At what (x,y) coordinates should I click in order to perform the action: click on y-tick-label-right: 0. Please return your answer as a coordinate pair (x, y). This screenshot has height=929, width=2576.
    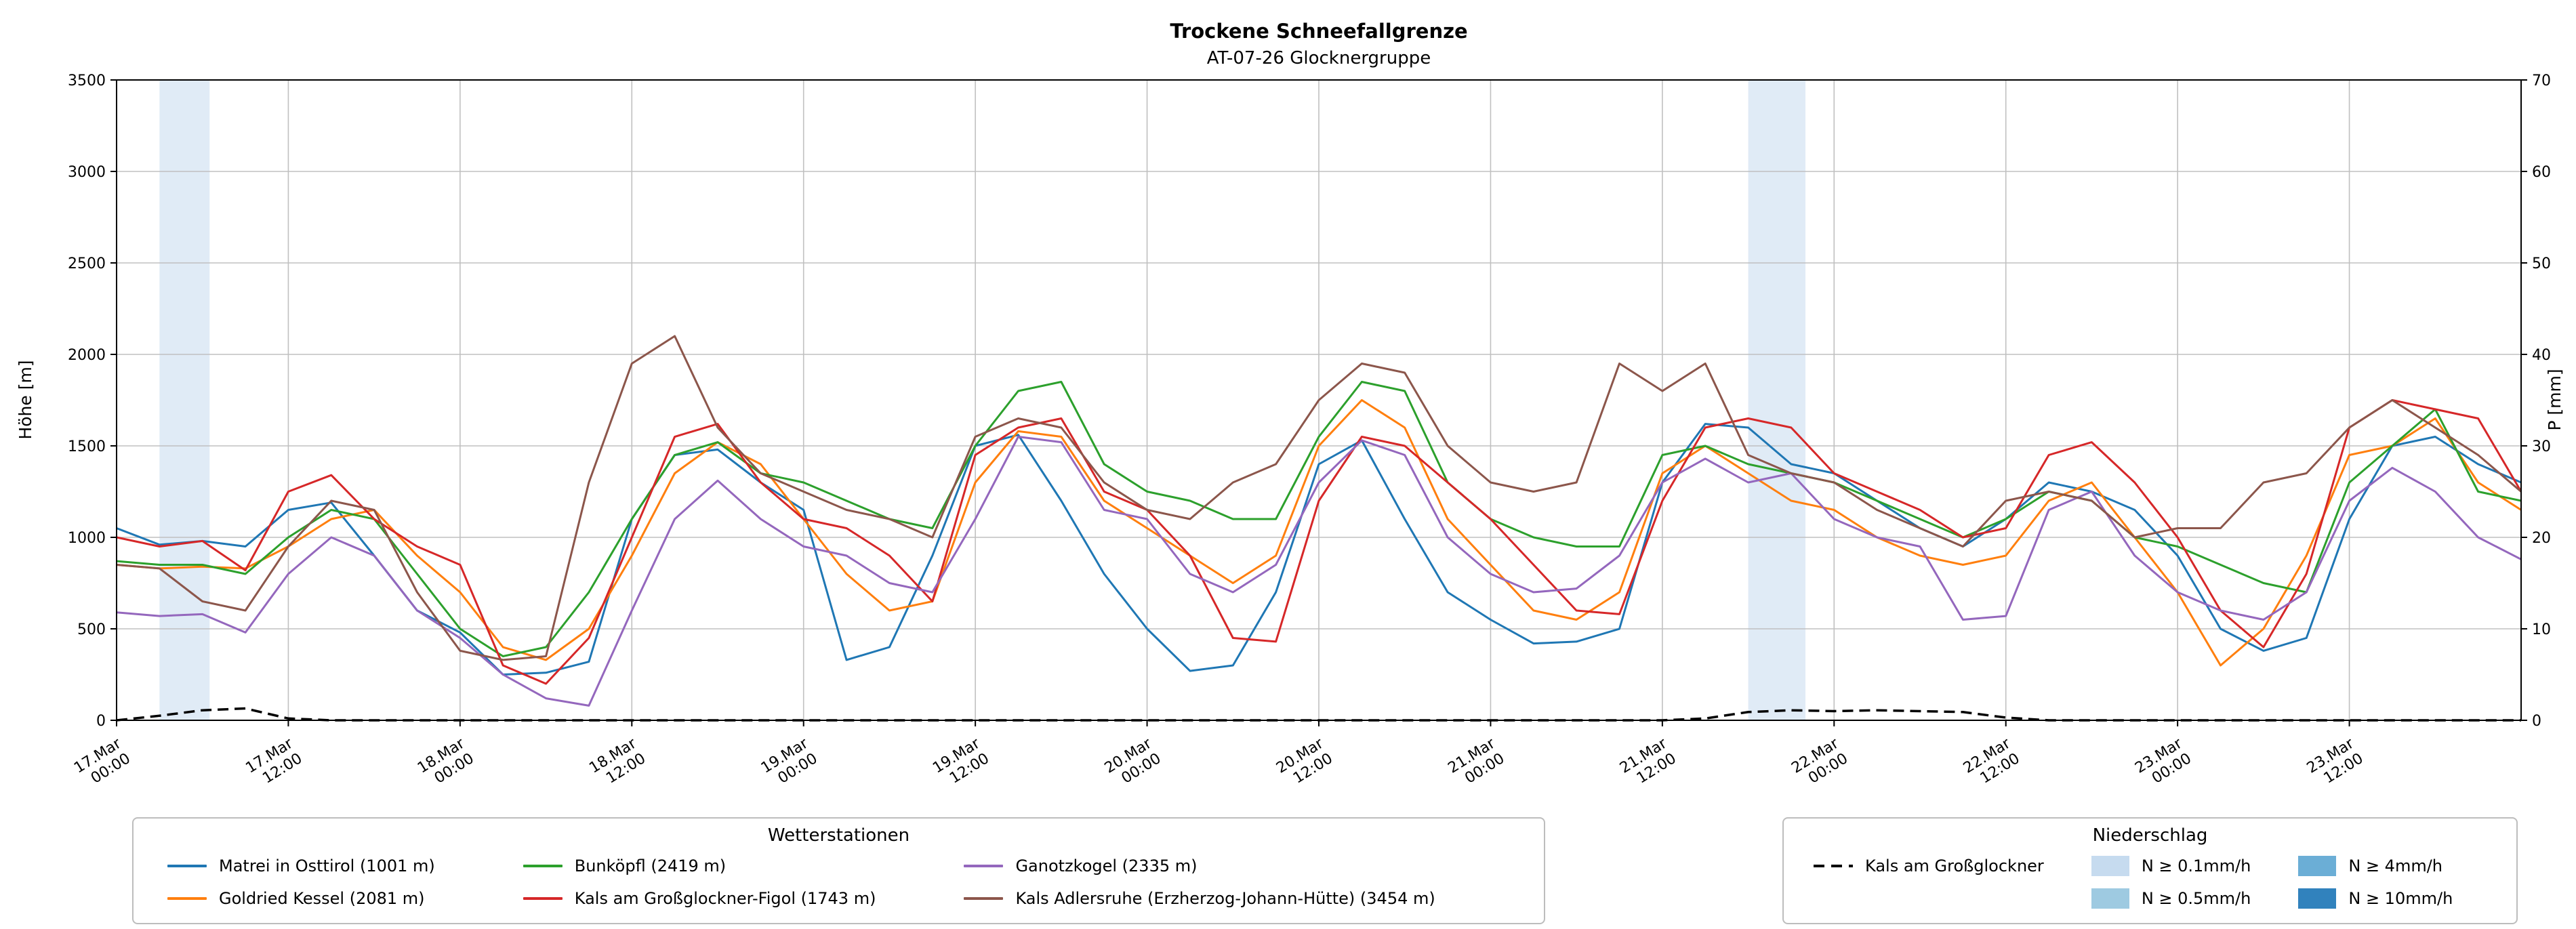
    Looking at the image, I should click on (2537, 721).